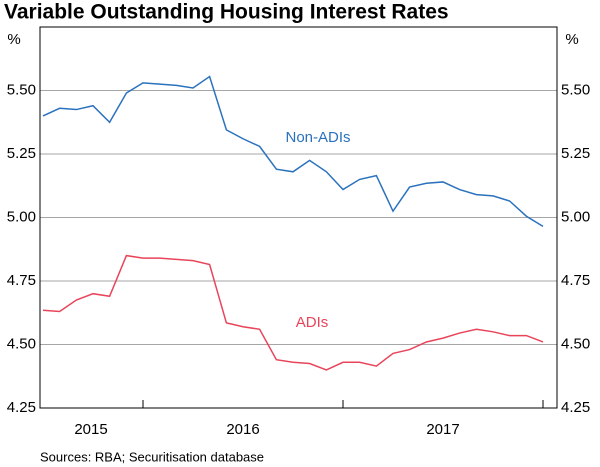 This screenshot has height=467, width=600. Describe the element at coordinates (575, 216) in the screenshot. I see `y2-tick-label: 5.00` at that location.